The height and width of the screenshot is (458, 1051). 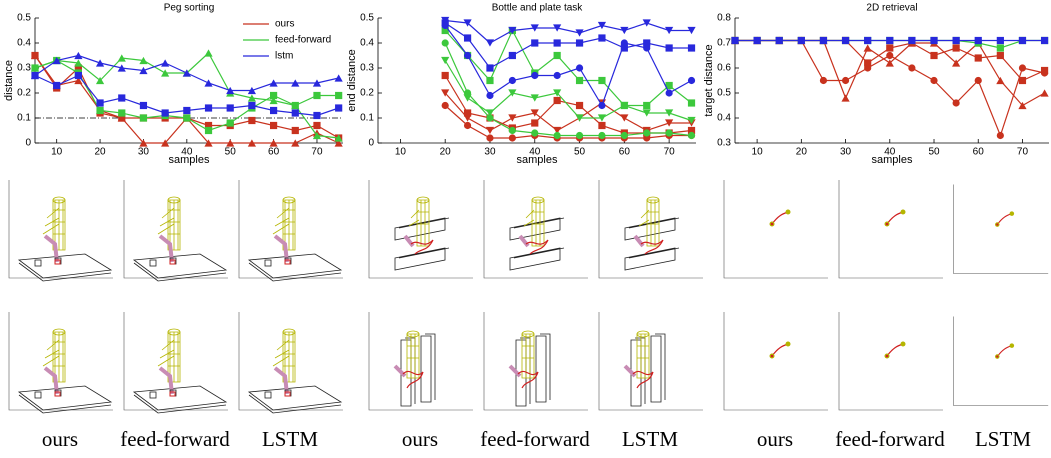 What do you see at coordinates (284, 56) in the screenshot?
I see `legend-label: lstm` at bounding box center [284, 56].